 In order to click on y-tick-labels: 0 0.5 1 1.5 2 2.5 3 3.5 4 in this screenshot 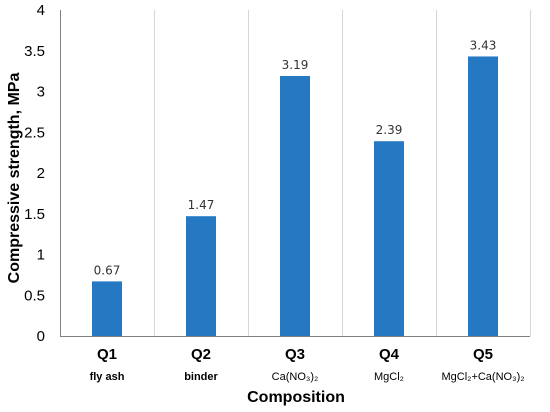, I will do `click(34, 173)`.